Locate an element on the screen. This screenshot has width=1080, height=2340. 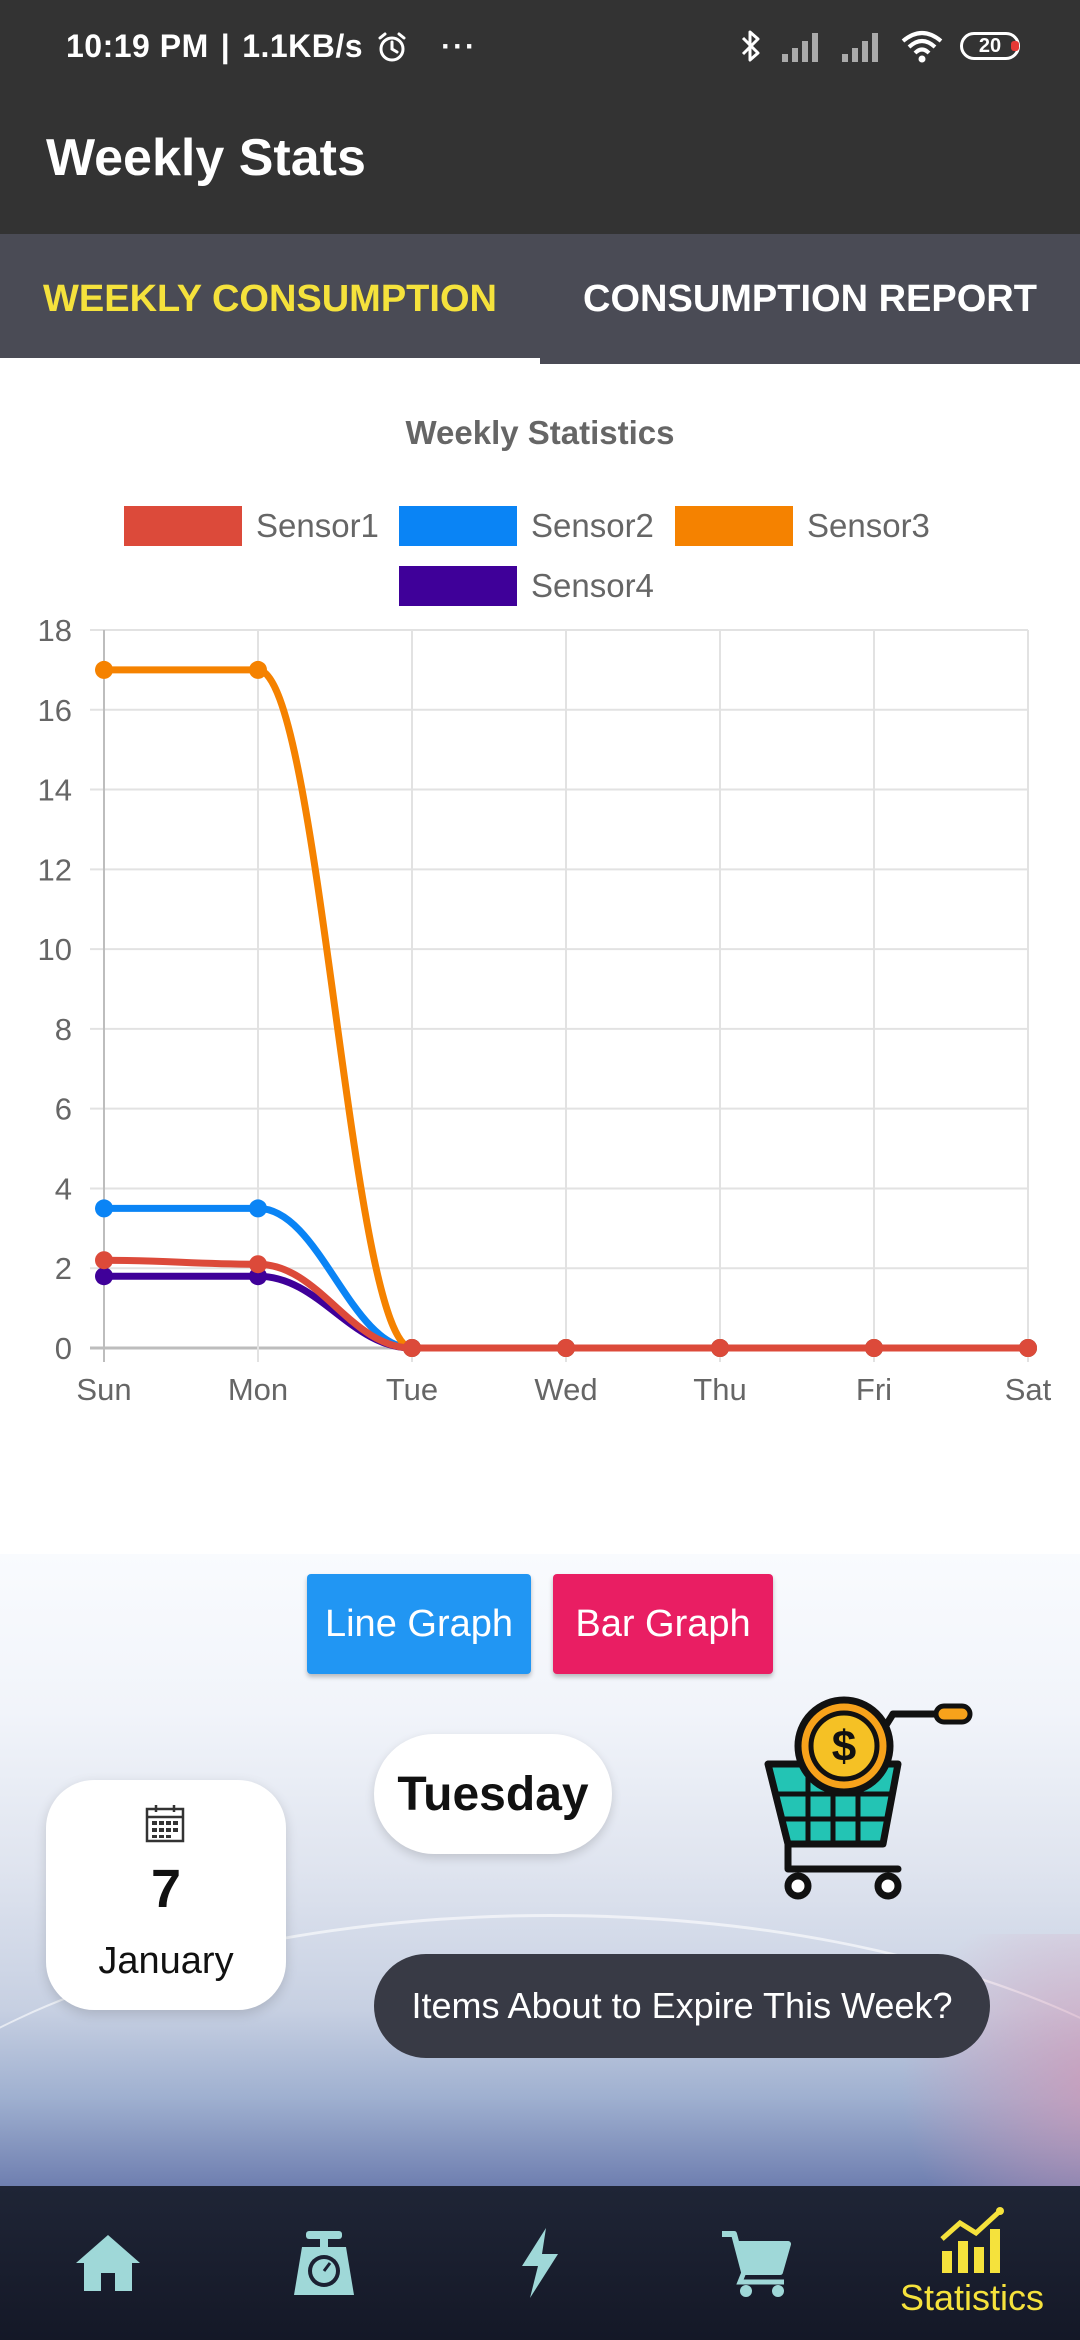
tab-consumption-report: CONSUMPTION REPORT is located at coordinates (810, 298).